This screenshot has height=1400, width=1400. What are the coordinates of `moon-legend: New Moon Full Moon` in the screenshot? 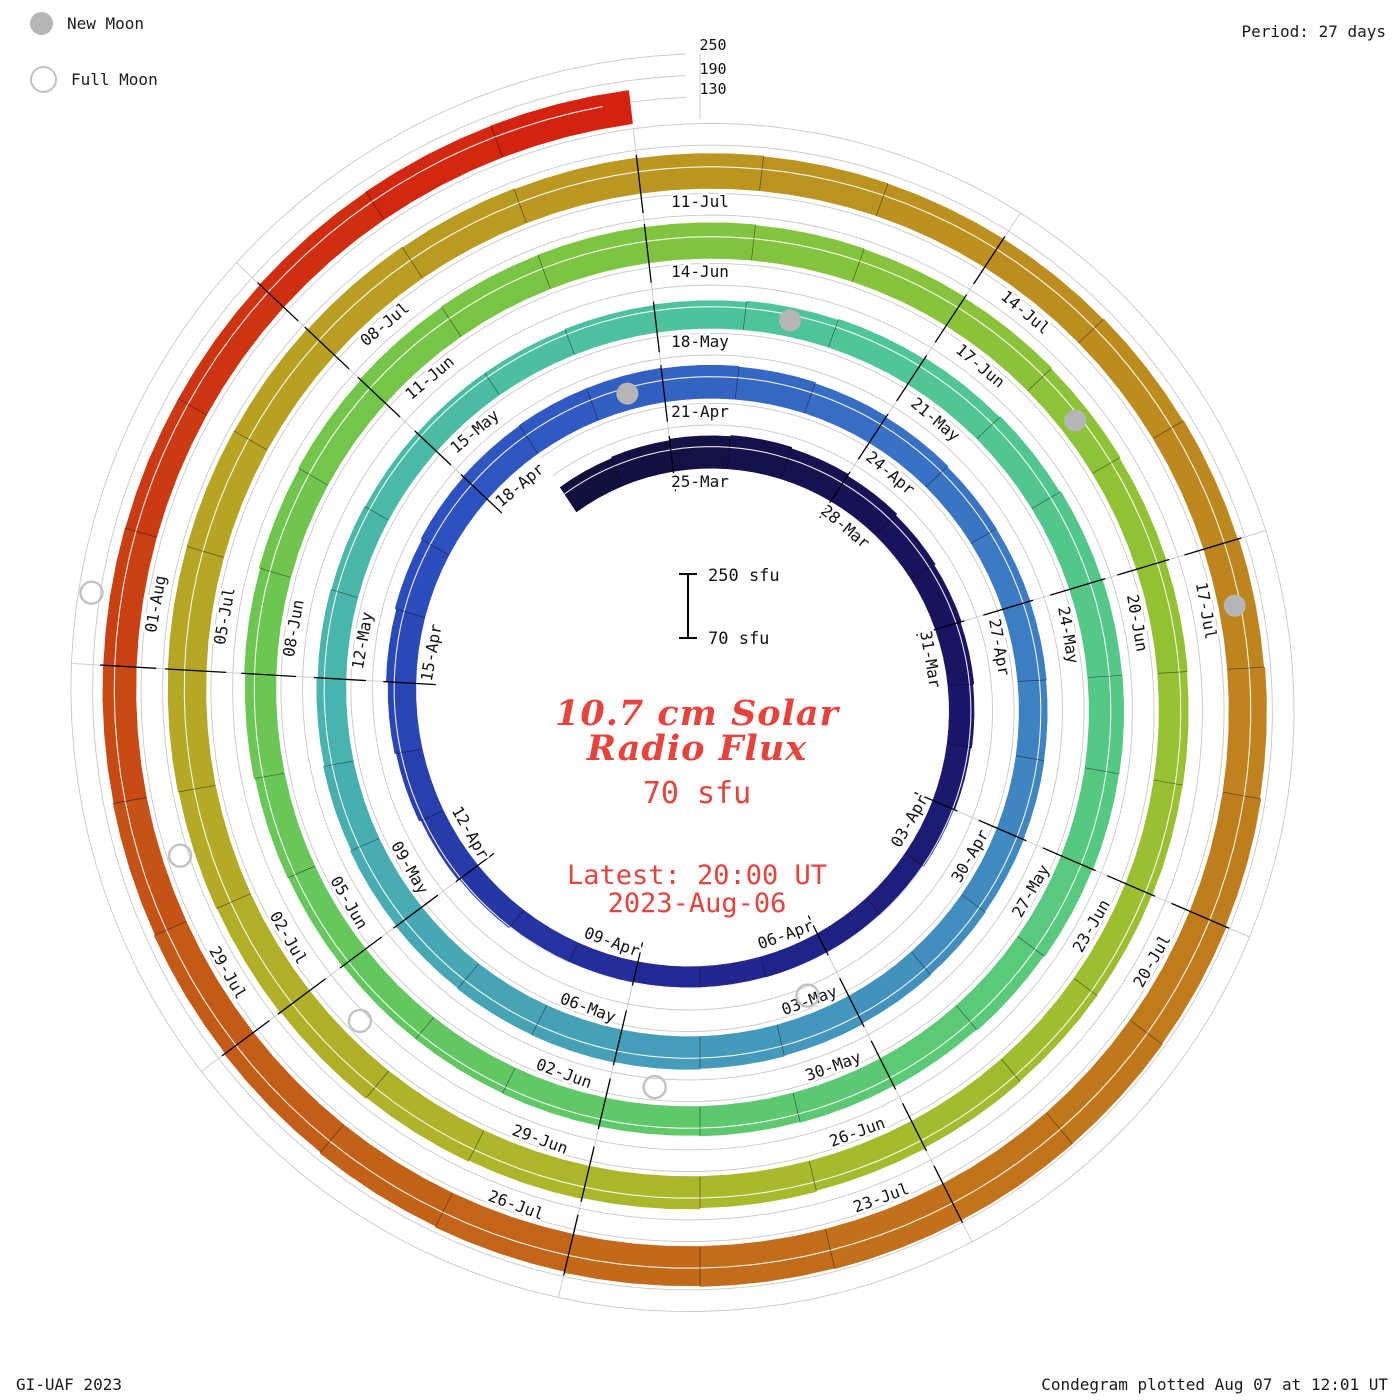 It's located at (94, 64).